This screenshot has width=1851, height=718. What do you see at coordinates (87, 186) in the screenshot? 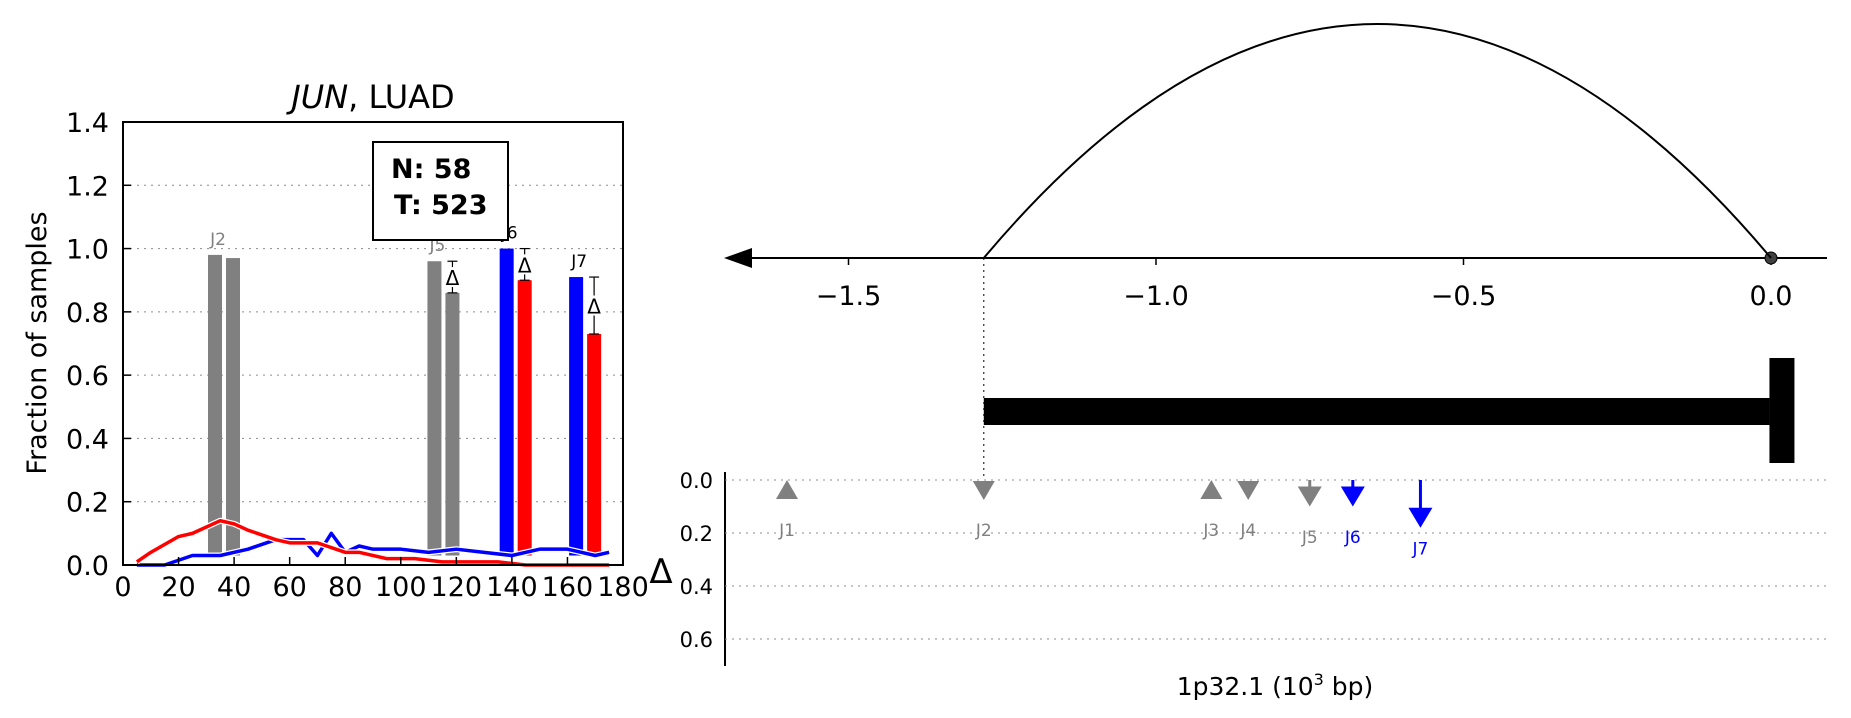
I see `left-y-tick-label: 1.2` at bounding box center [87, 186].